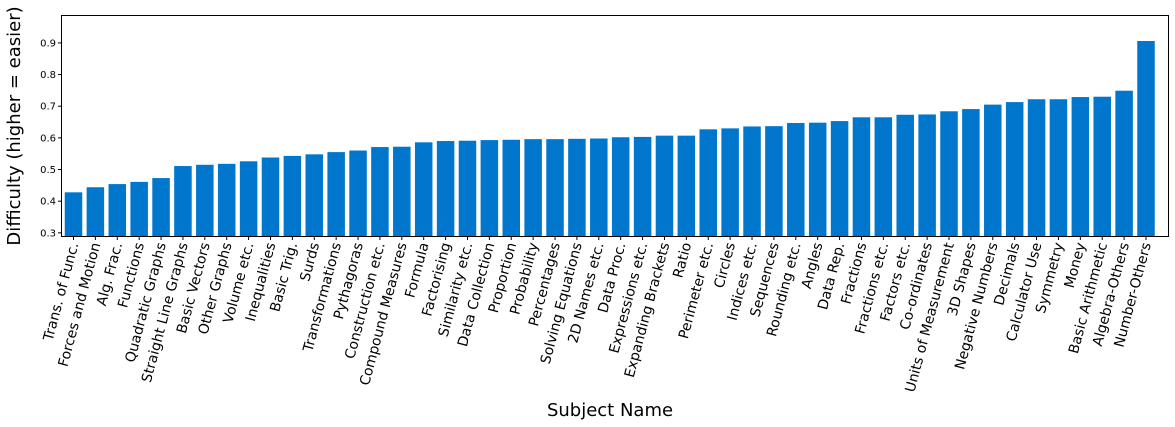 The height and width of the screenshot is (427, 1175). I want to click on y-tick-label-2: 0.5, so click(48, 170).